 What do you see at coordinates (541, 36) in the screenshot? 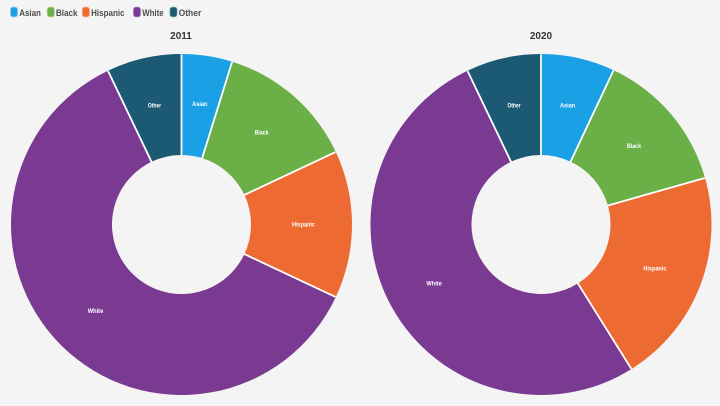
I see `svg-text: 2020` at bounding box center [541, 36].